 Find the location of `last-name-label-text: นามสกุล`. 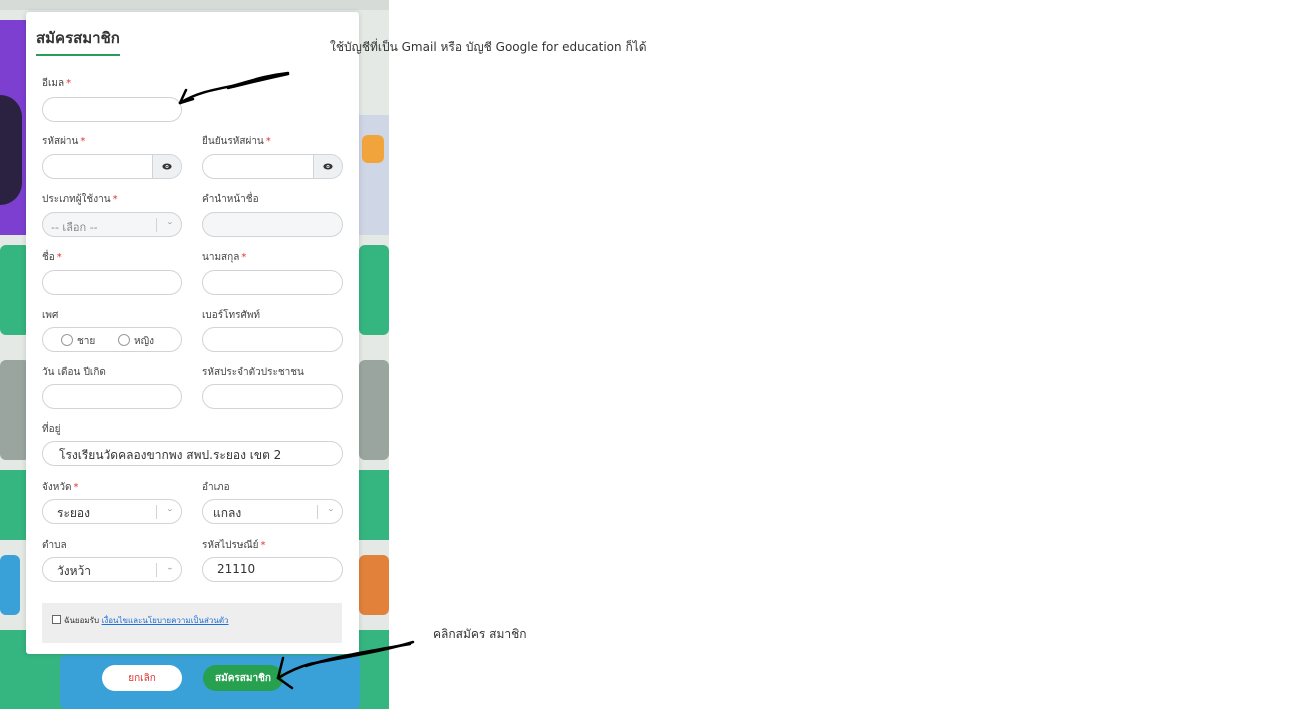

last-name-label-text: นามสกุล is located at coordinates (221, 257).